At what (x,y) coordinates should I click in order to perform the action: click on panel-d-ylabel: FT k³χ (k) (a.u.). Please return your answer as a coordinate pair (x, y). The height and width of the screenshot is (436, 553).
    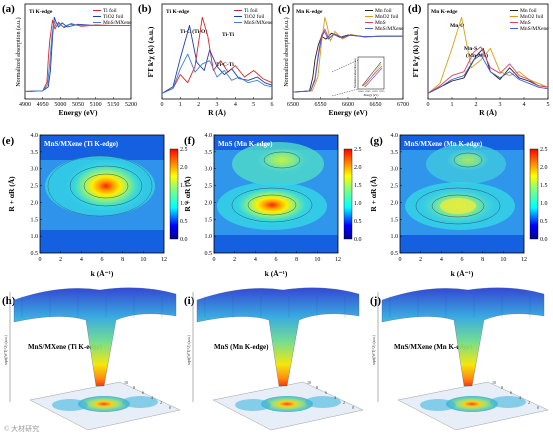
    Looking at the image, I should click on (415, 51).